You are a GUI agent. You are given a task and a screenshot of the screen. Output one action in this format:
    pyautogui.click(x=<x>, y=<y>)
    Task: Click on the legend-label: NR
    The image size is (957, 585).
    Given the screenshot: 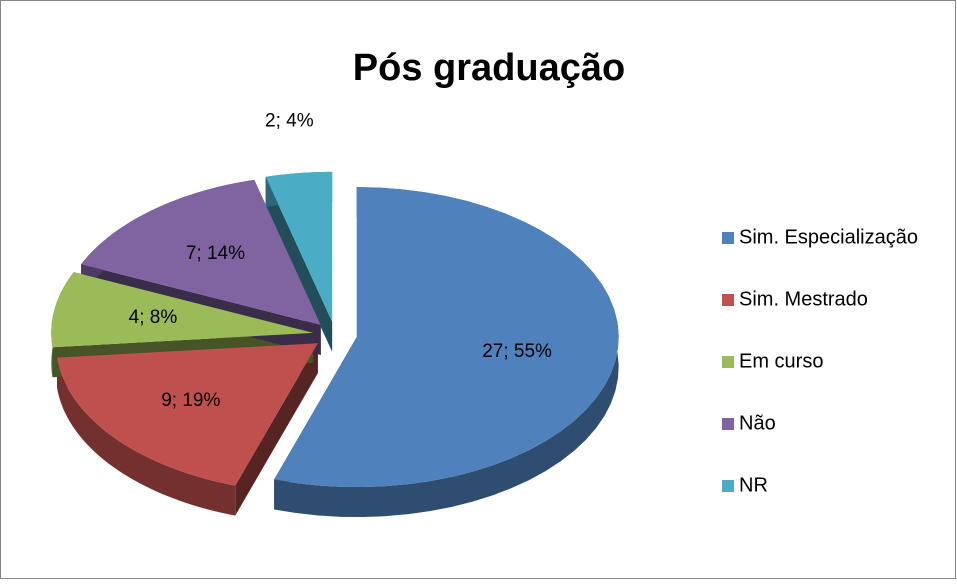 What is the action you would take?
    pyautogui.click(x=753, y=485)
    